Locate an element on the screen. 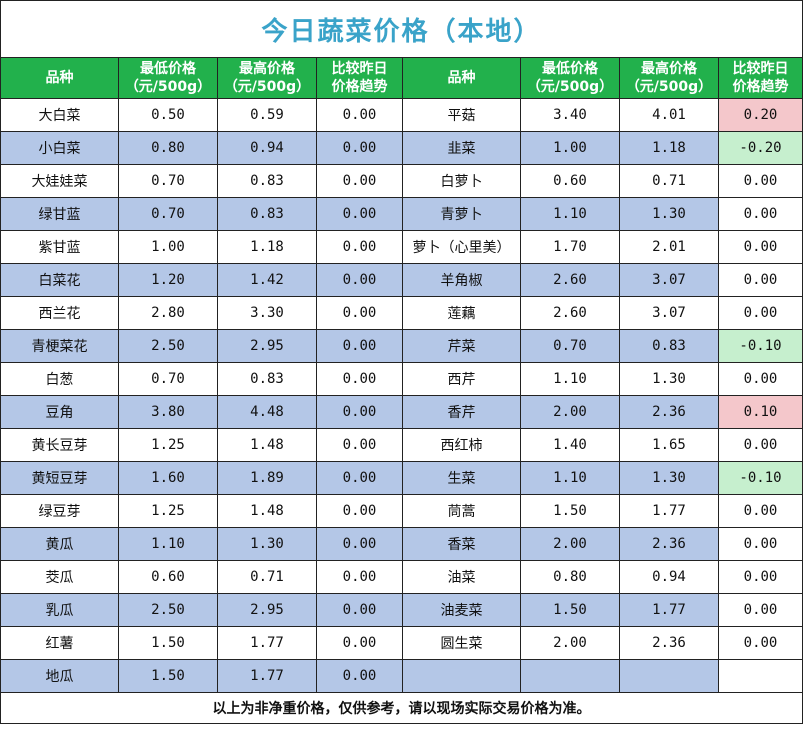  right-min-price-cell: 2.00 is located at coordinates (570, 544).